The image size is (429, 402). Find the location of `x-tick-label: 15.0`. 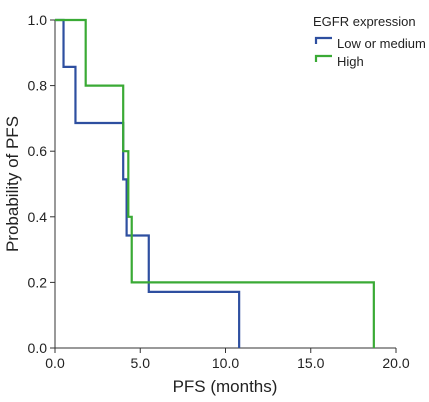

x-tick-label: 15.0 is located at coordinates (310, 363).